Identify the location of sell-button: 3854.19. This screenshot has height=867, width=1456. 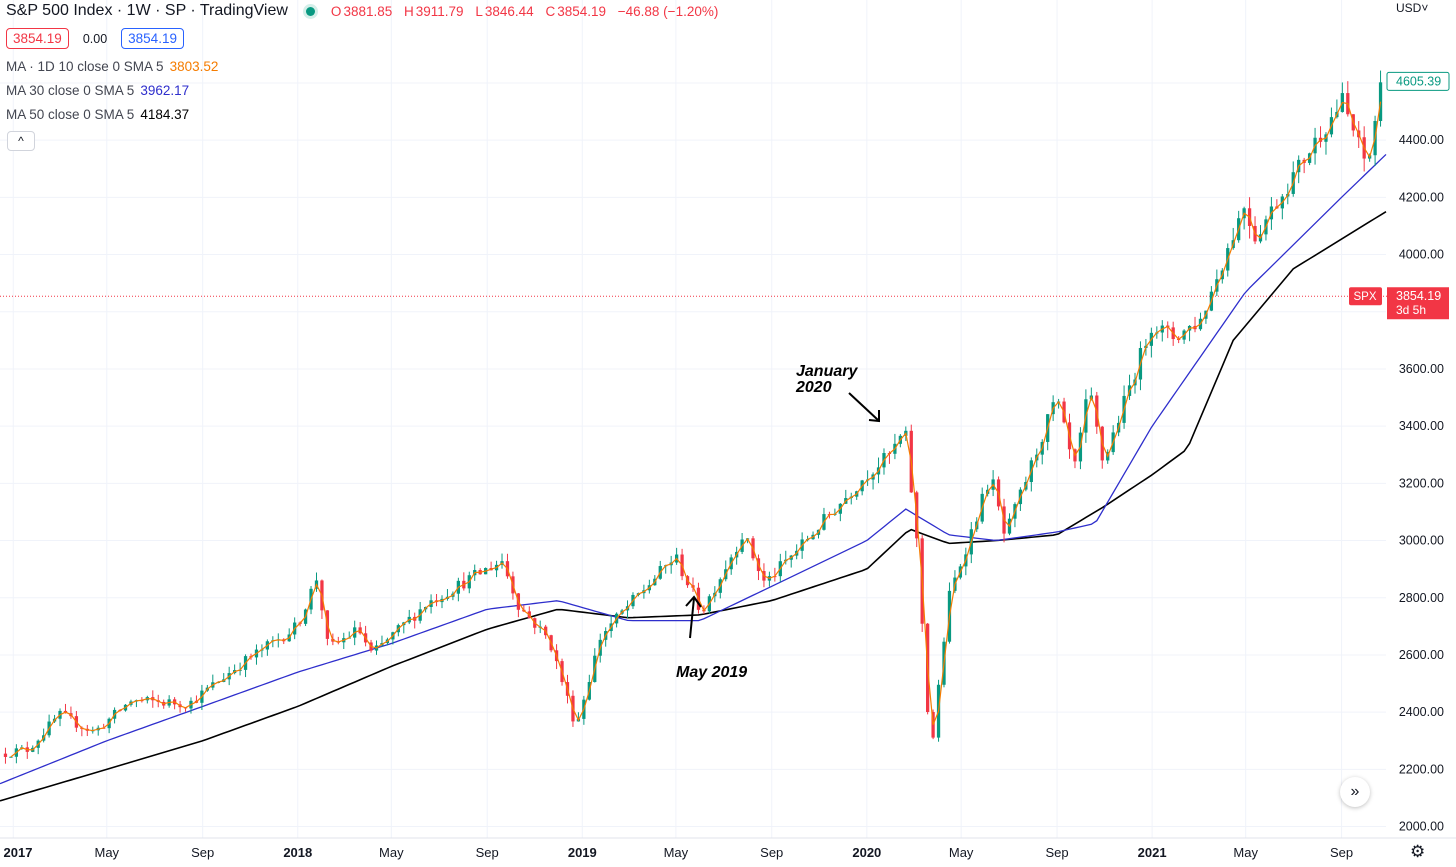
(37, 38).